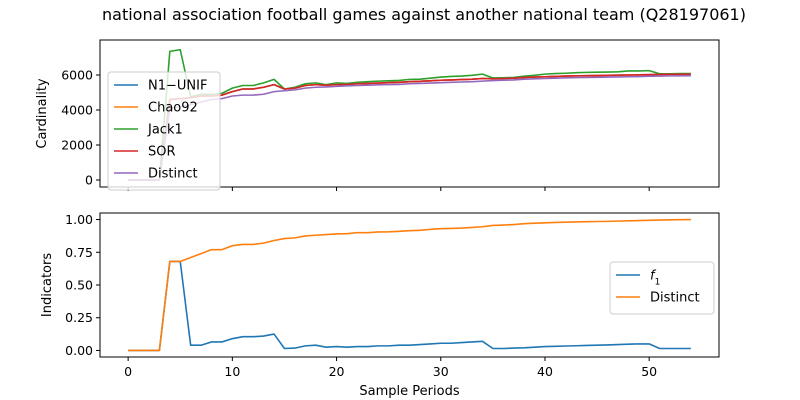 This screenshot has width=800, height=400. I want to click on y-tick-label: 2000, so click(77, 145).